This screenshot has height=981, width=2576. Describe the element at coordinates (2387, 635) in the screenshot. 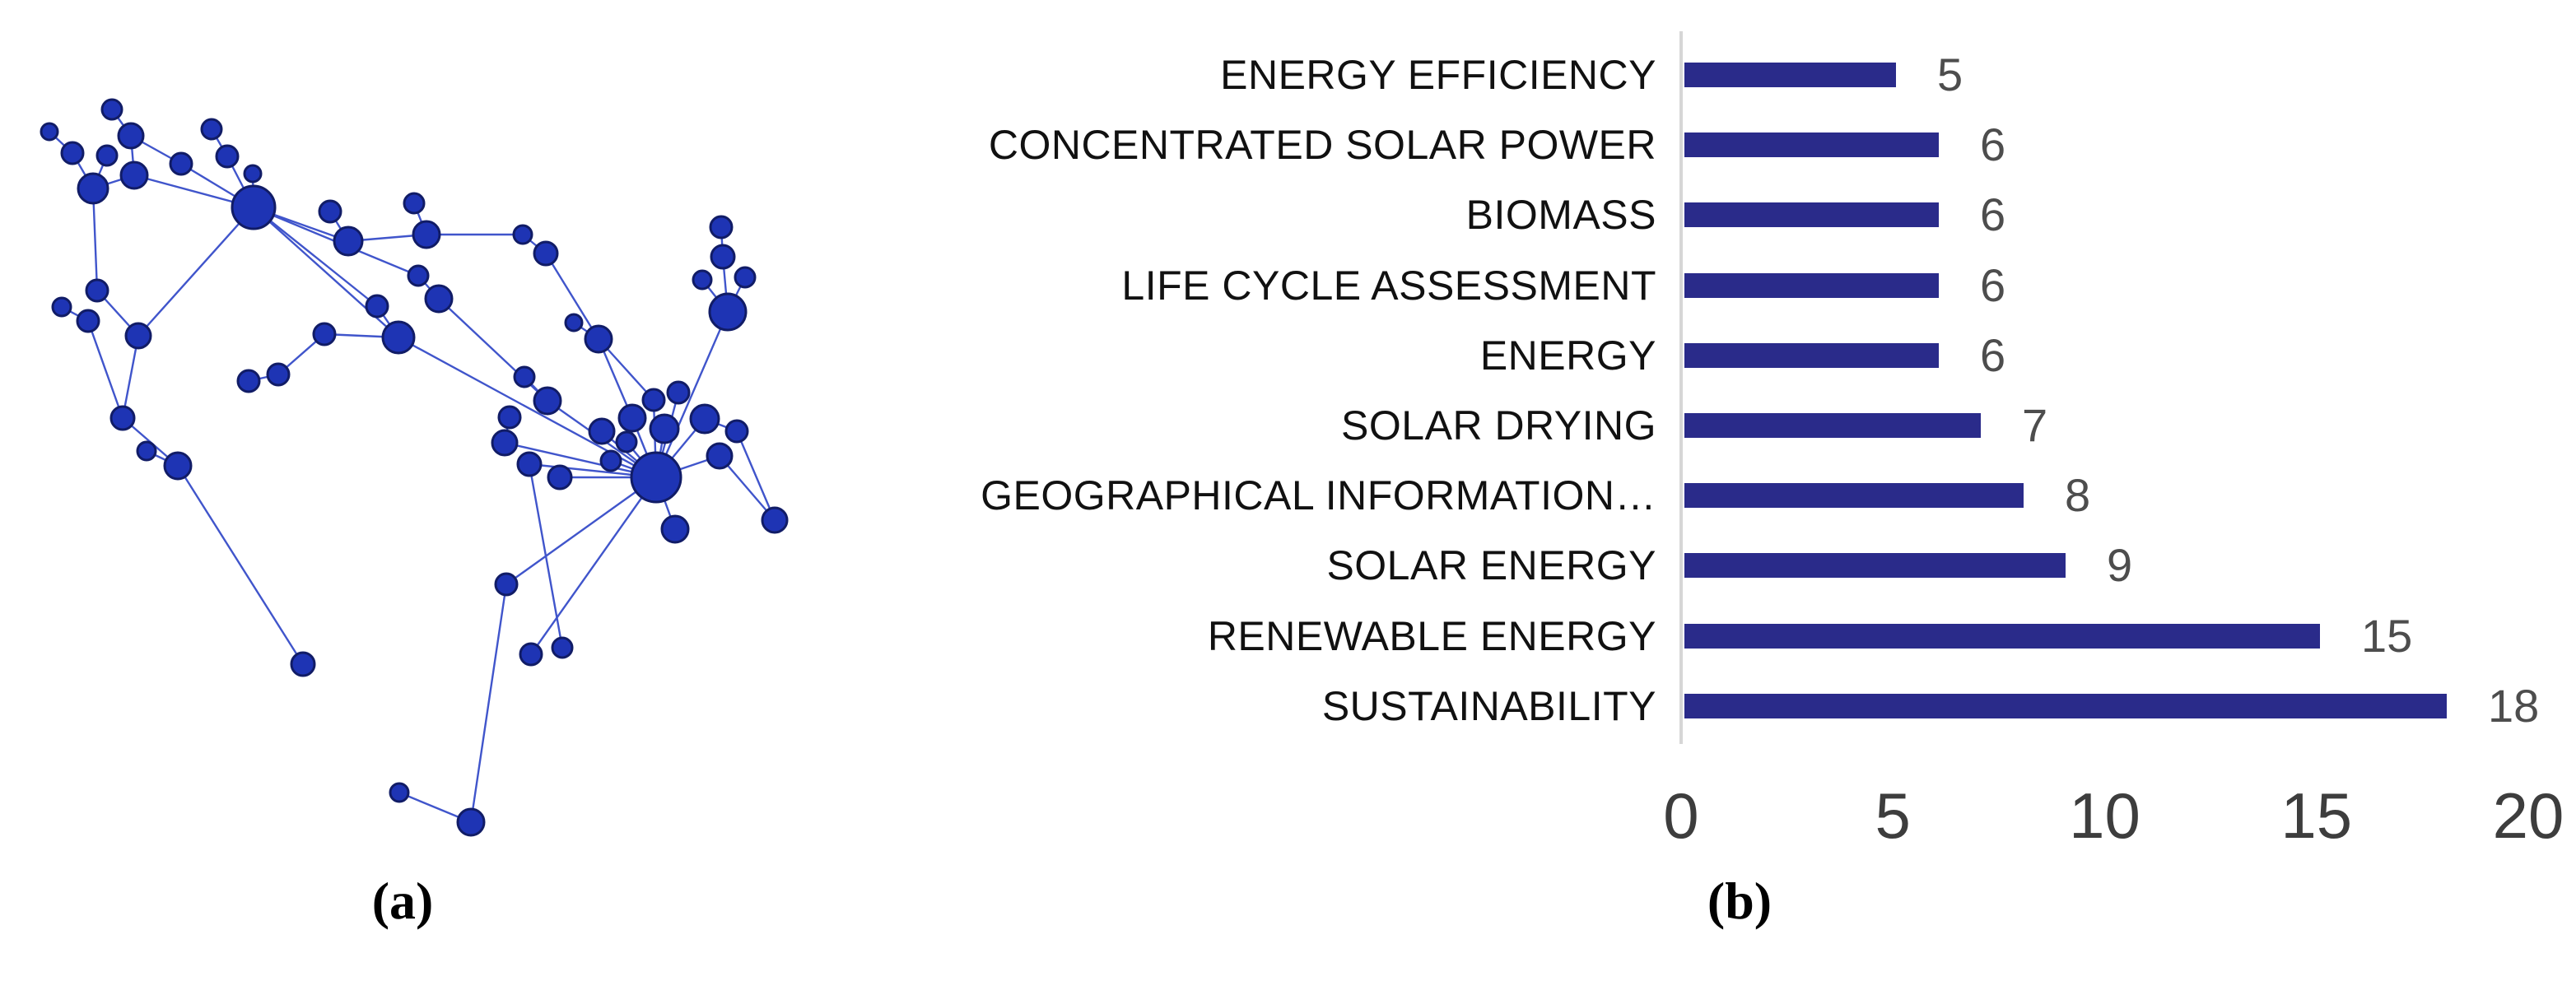

I see `value-label: 15` at that location.